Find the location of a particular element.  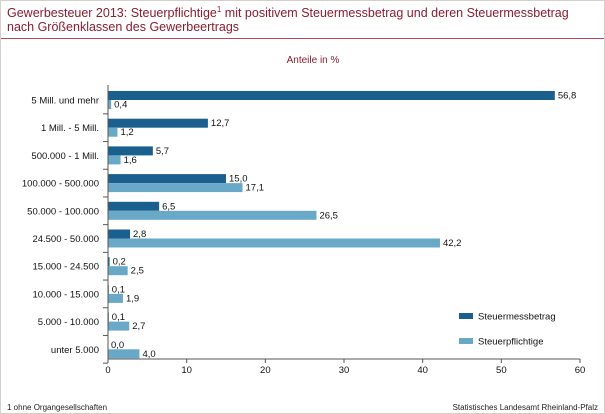

category-label: 1 Mill. - 5 Mill. is located at coordinates (70, 128).